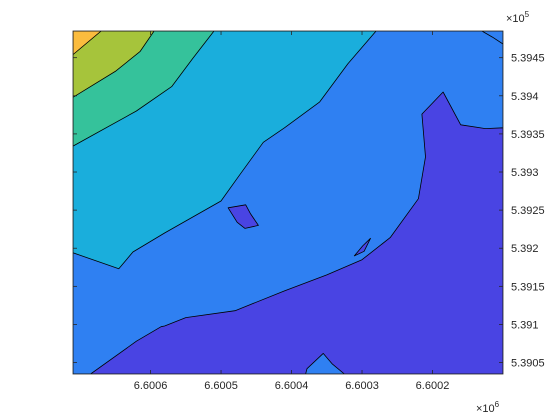 This screenshot has height=420, width=560. What do you see at coordinates (221, 386) in the screenshot?
I see `x-tick-label: 6.6005` at bounding box center [221, 386].